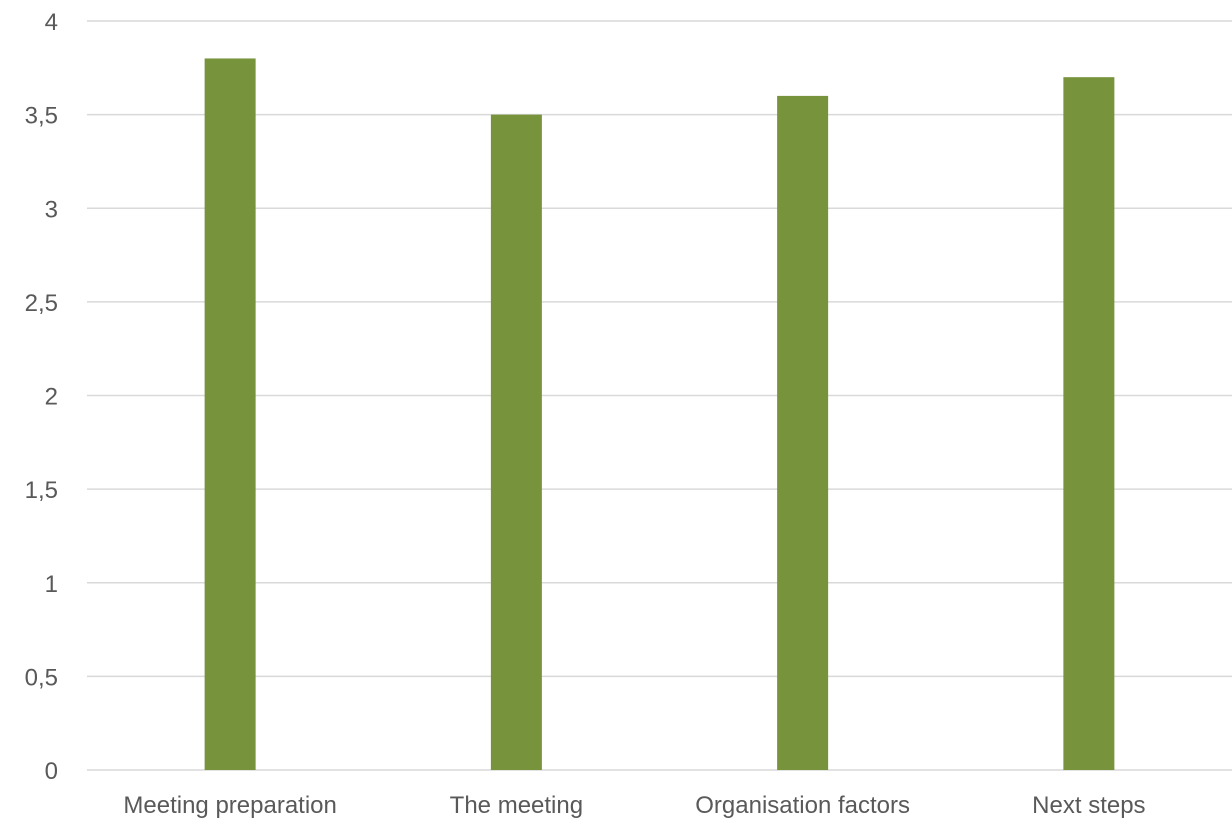  What do you see at coordinates (41, 116) in the screenshot?
I see `y-tick-label: 3,5` at bounding box center [41, 116].